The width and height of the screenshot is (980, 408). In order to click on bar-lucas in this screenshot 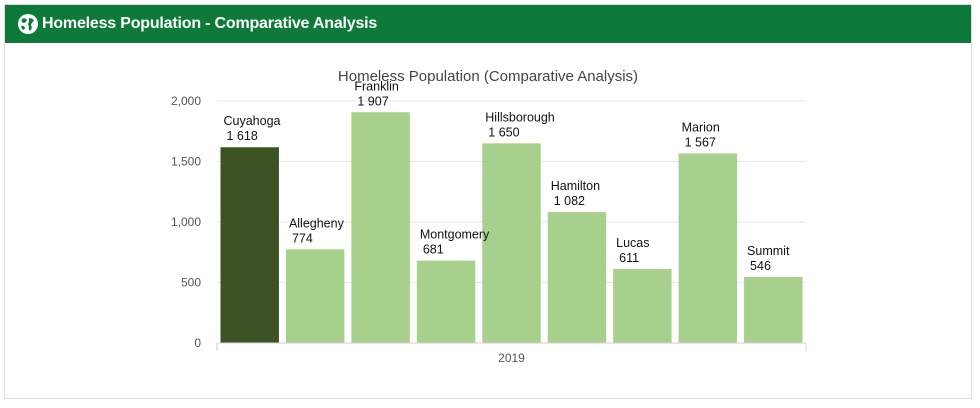, I will do `click(642, 306)`.